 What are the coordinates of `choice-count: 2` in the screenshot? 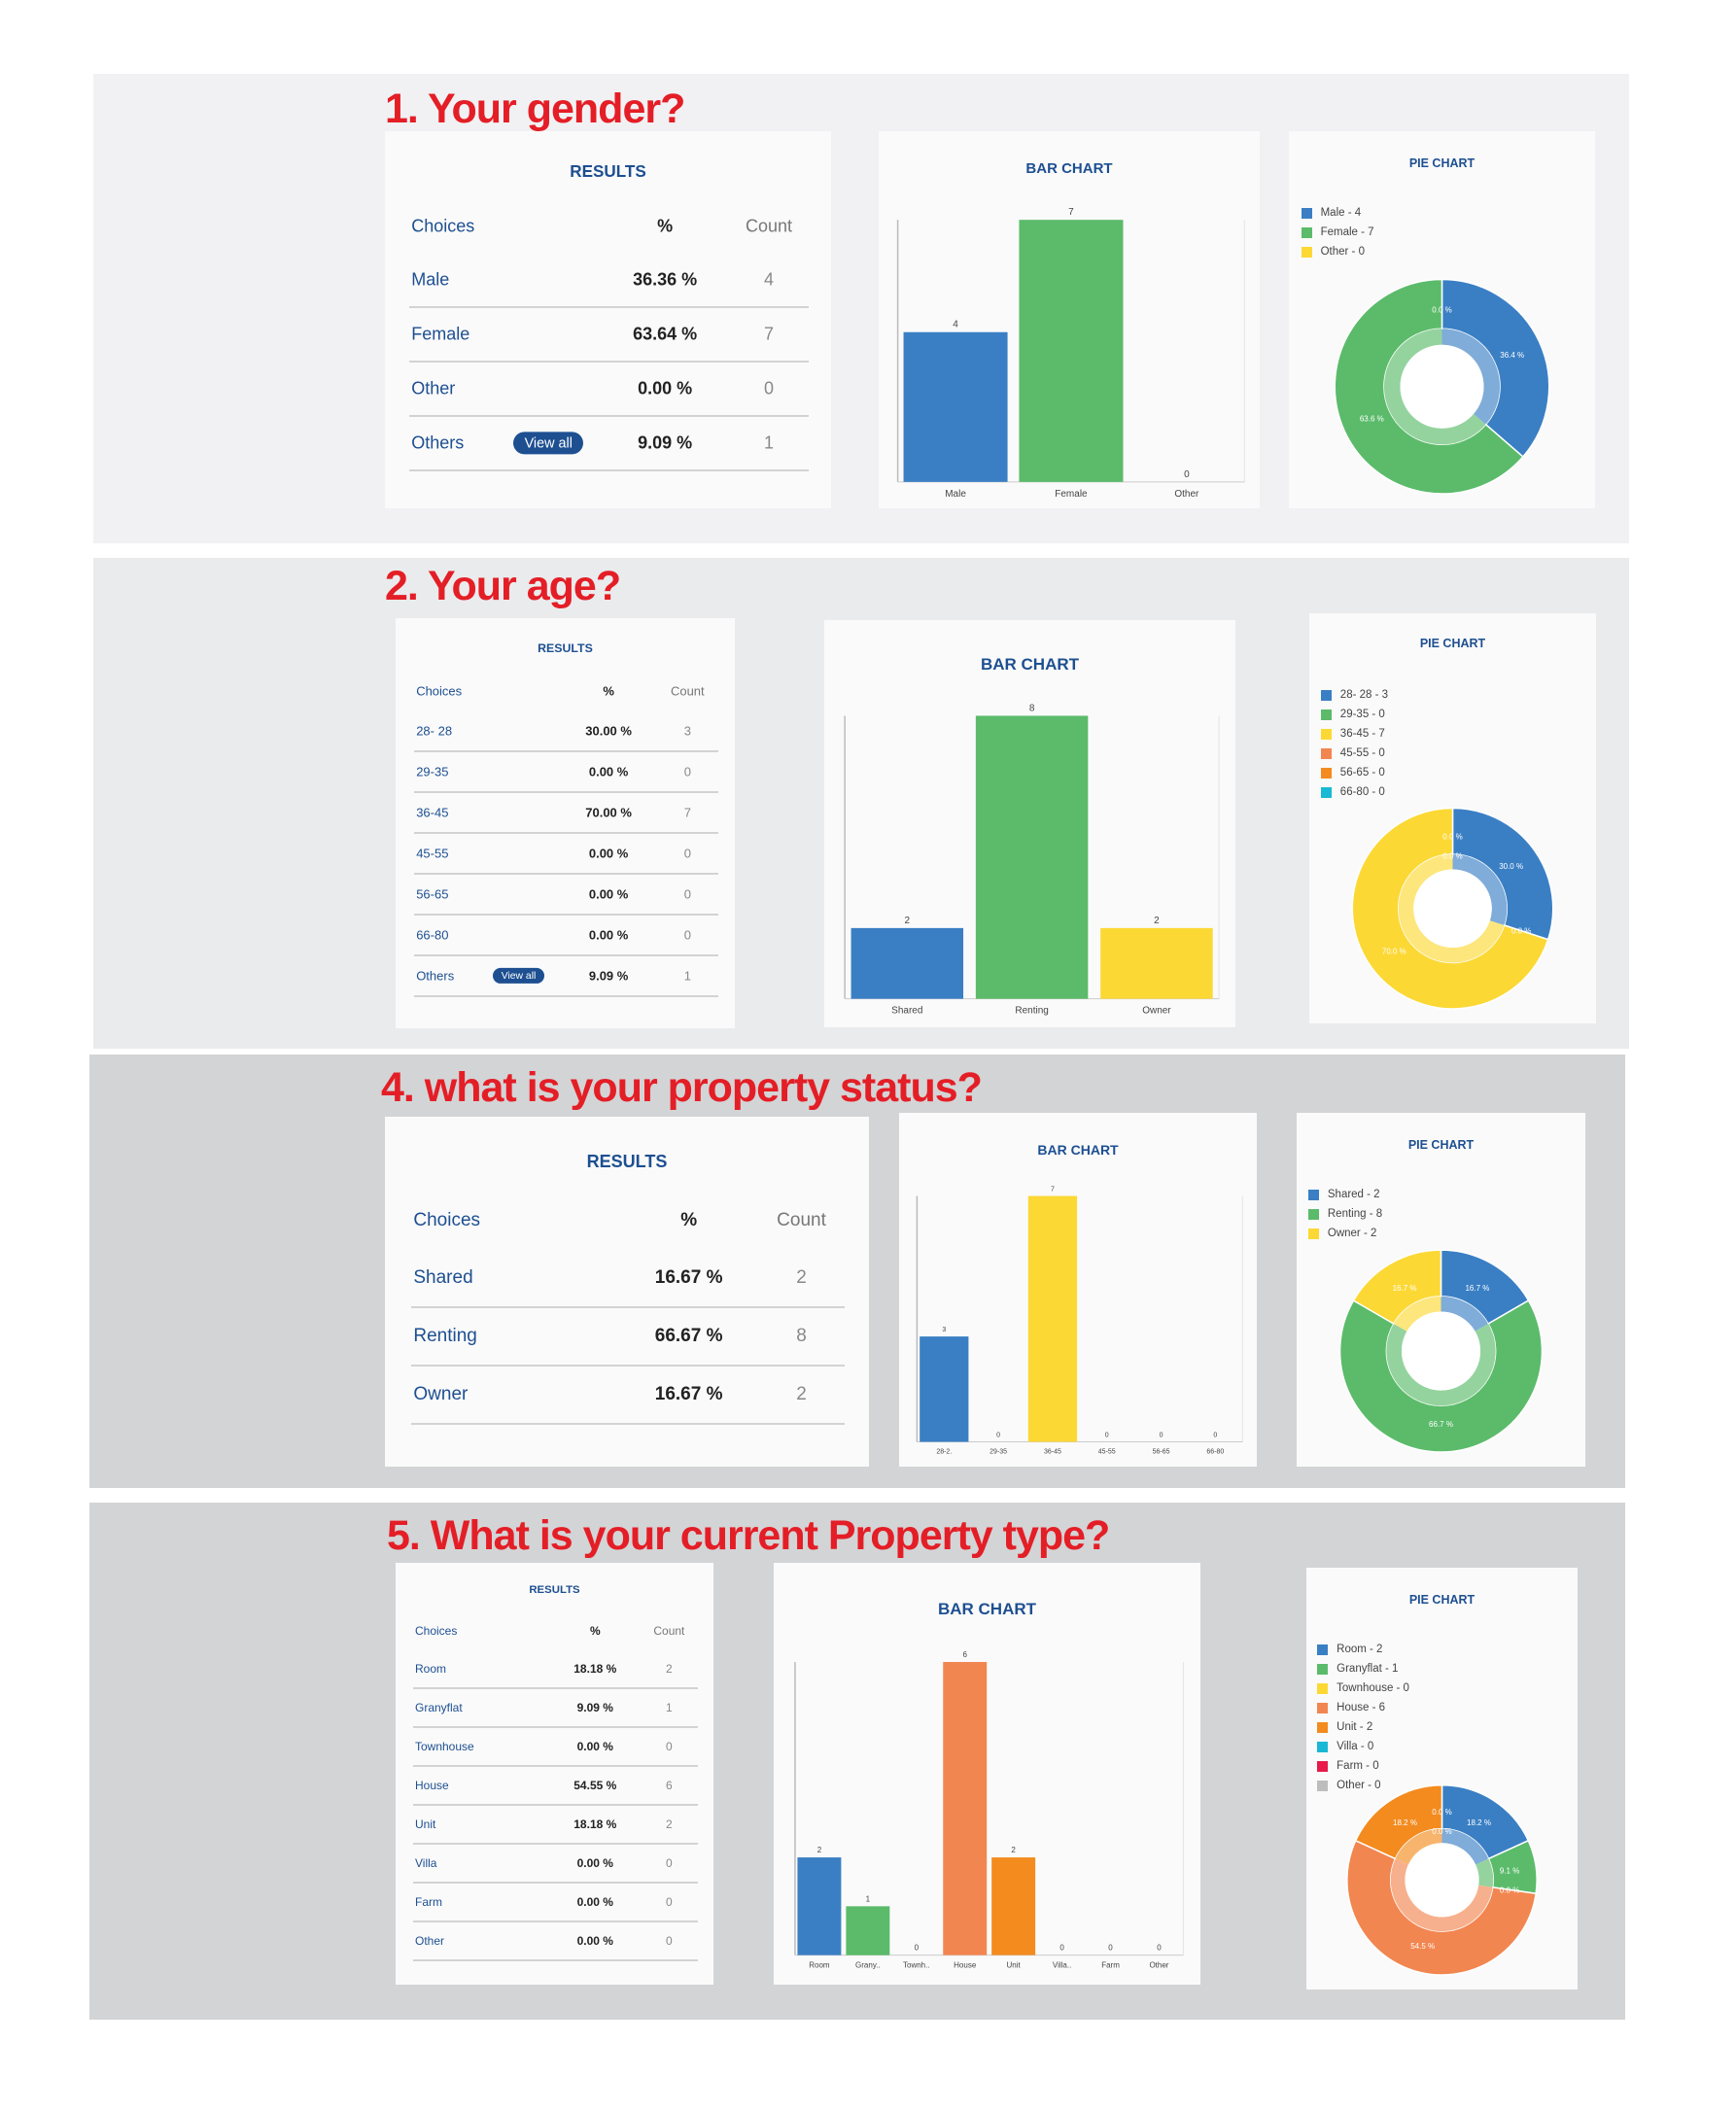 It's located at (669, 1669).